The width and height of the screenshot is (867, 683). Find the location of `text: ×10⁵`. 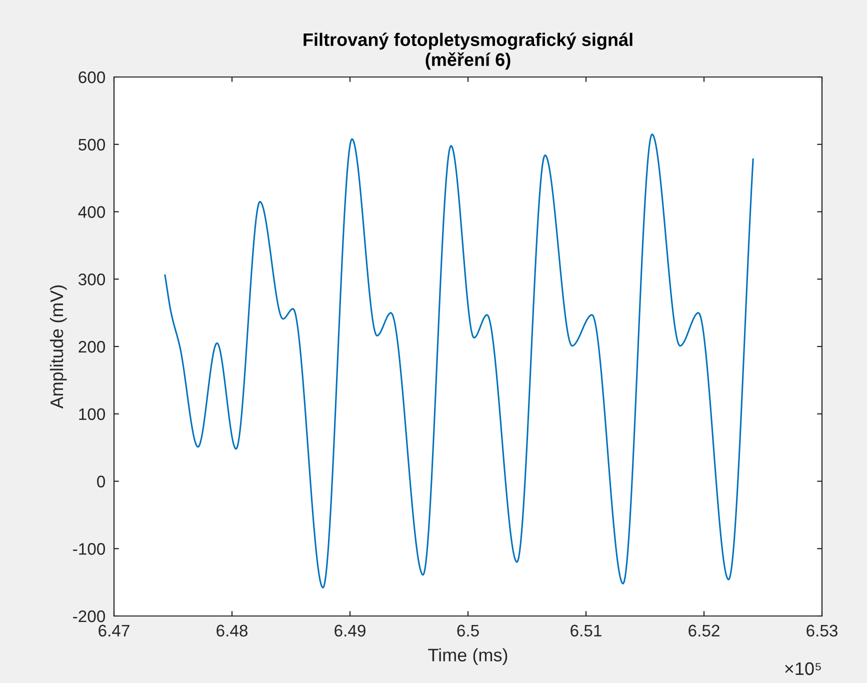

text: ×10⁵ is located at coordinates (803, 669).